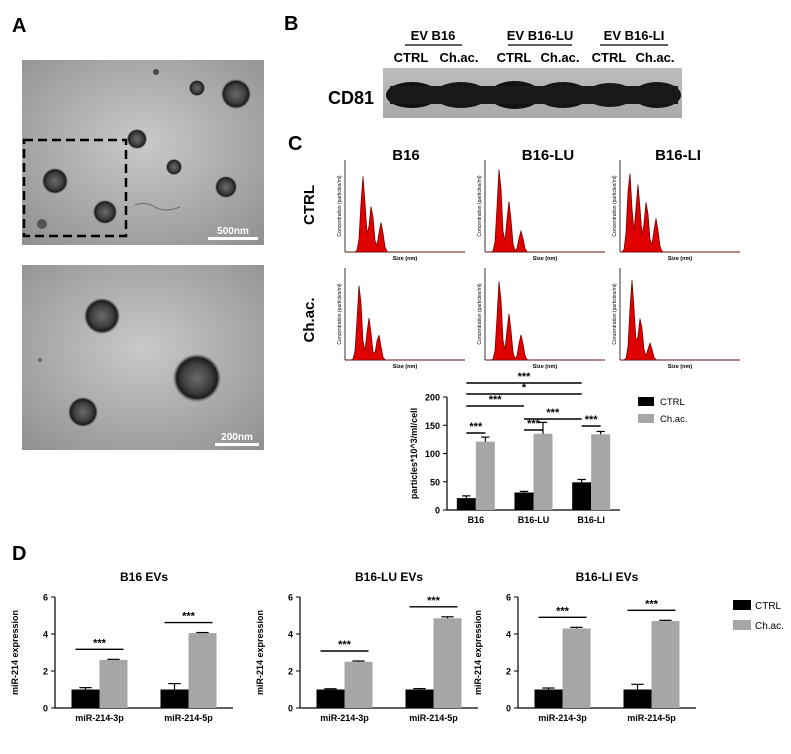 This screenshot has width=791, height=754. I want to click on scale-label-top: 500nm, so click(233, 231).